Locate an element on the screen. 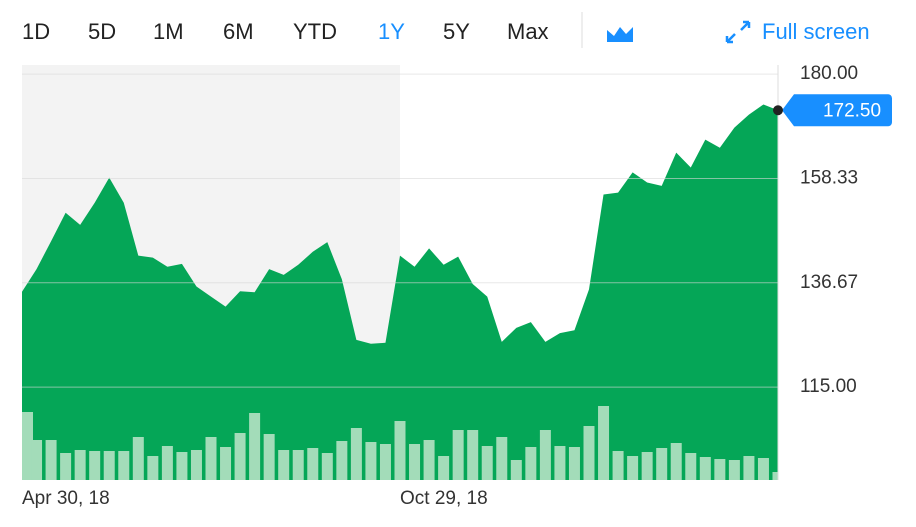  area-icon is located at coordinates (620, 34).